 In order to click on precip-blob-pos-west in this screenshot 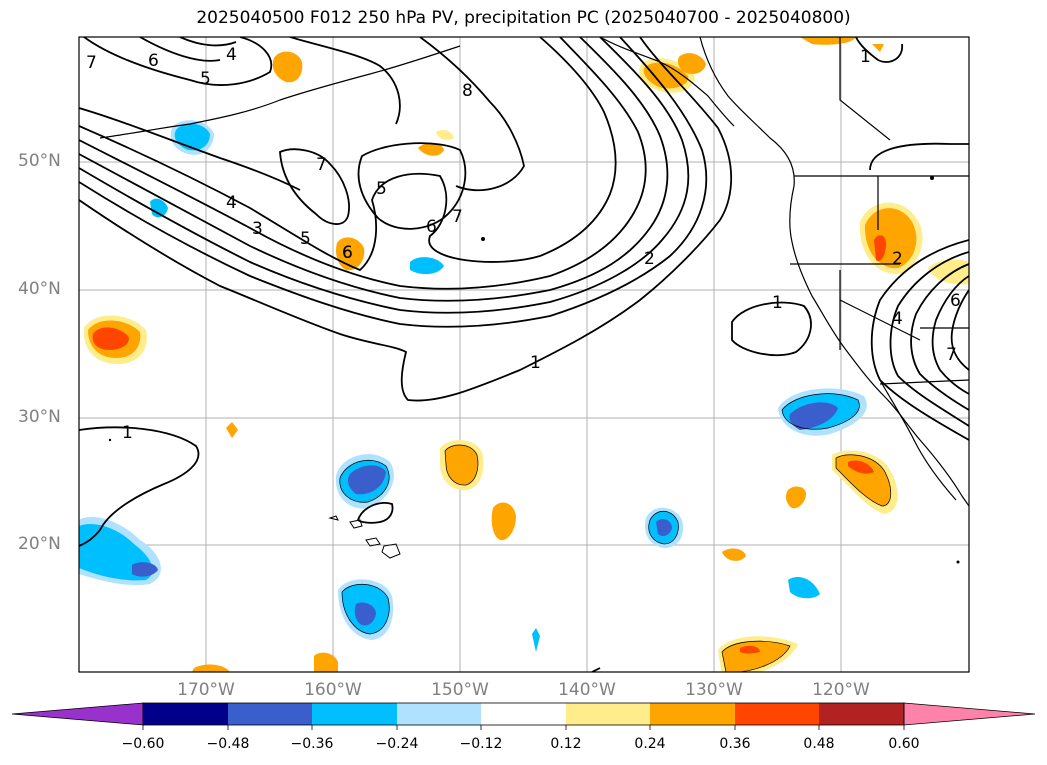, I will do `click(115, 339)`.